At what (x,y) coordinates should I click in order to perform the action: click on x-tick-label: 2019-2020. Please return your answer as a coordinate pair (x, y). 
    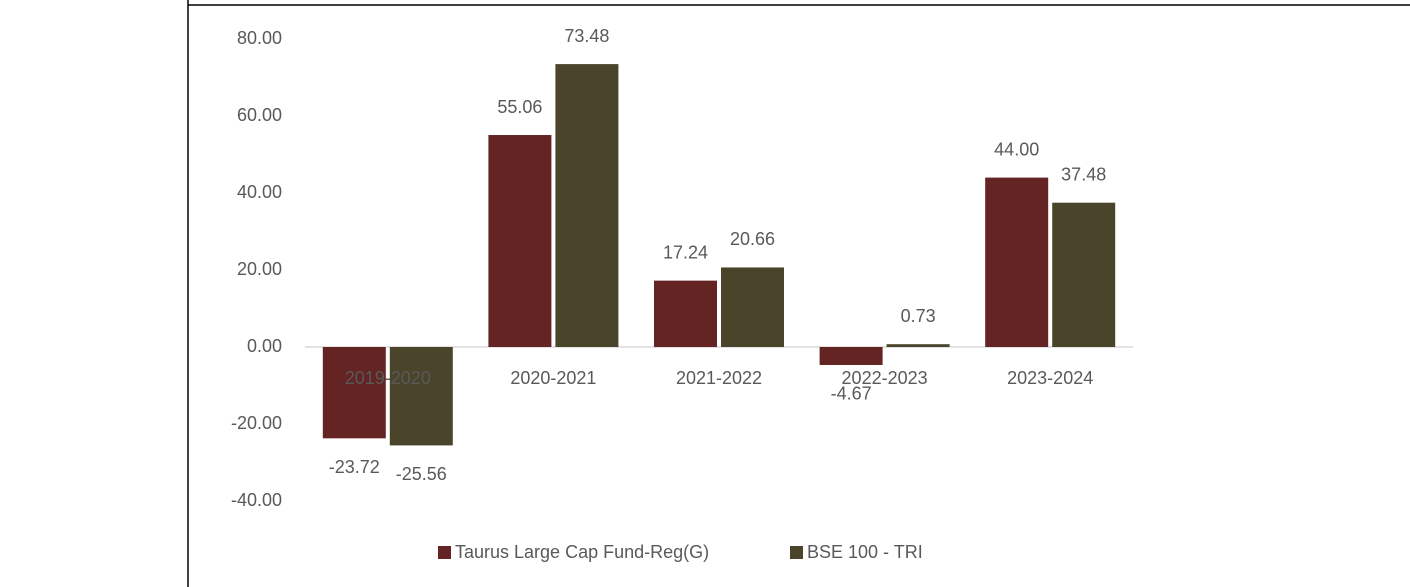
    Looking at the image, I should click on (388, 378).